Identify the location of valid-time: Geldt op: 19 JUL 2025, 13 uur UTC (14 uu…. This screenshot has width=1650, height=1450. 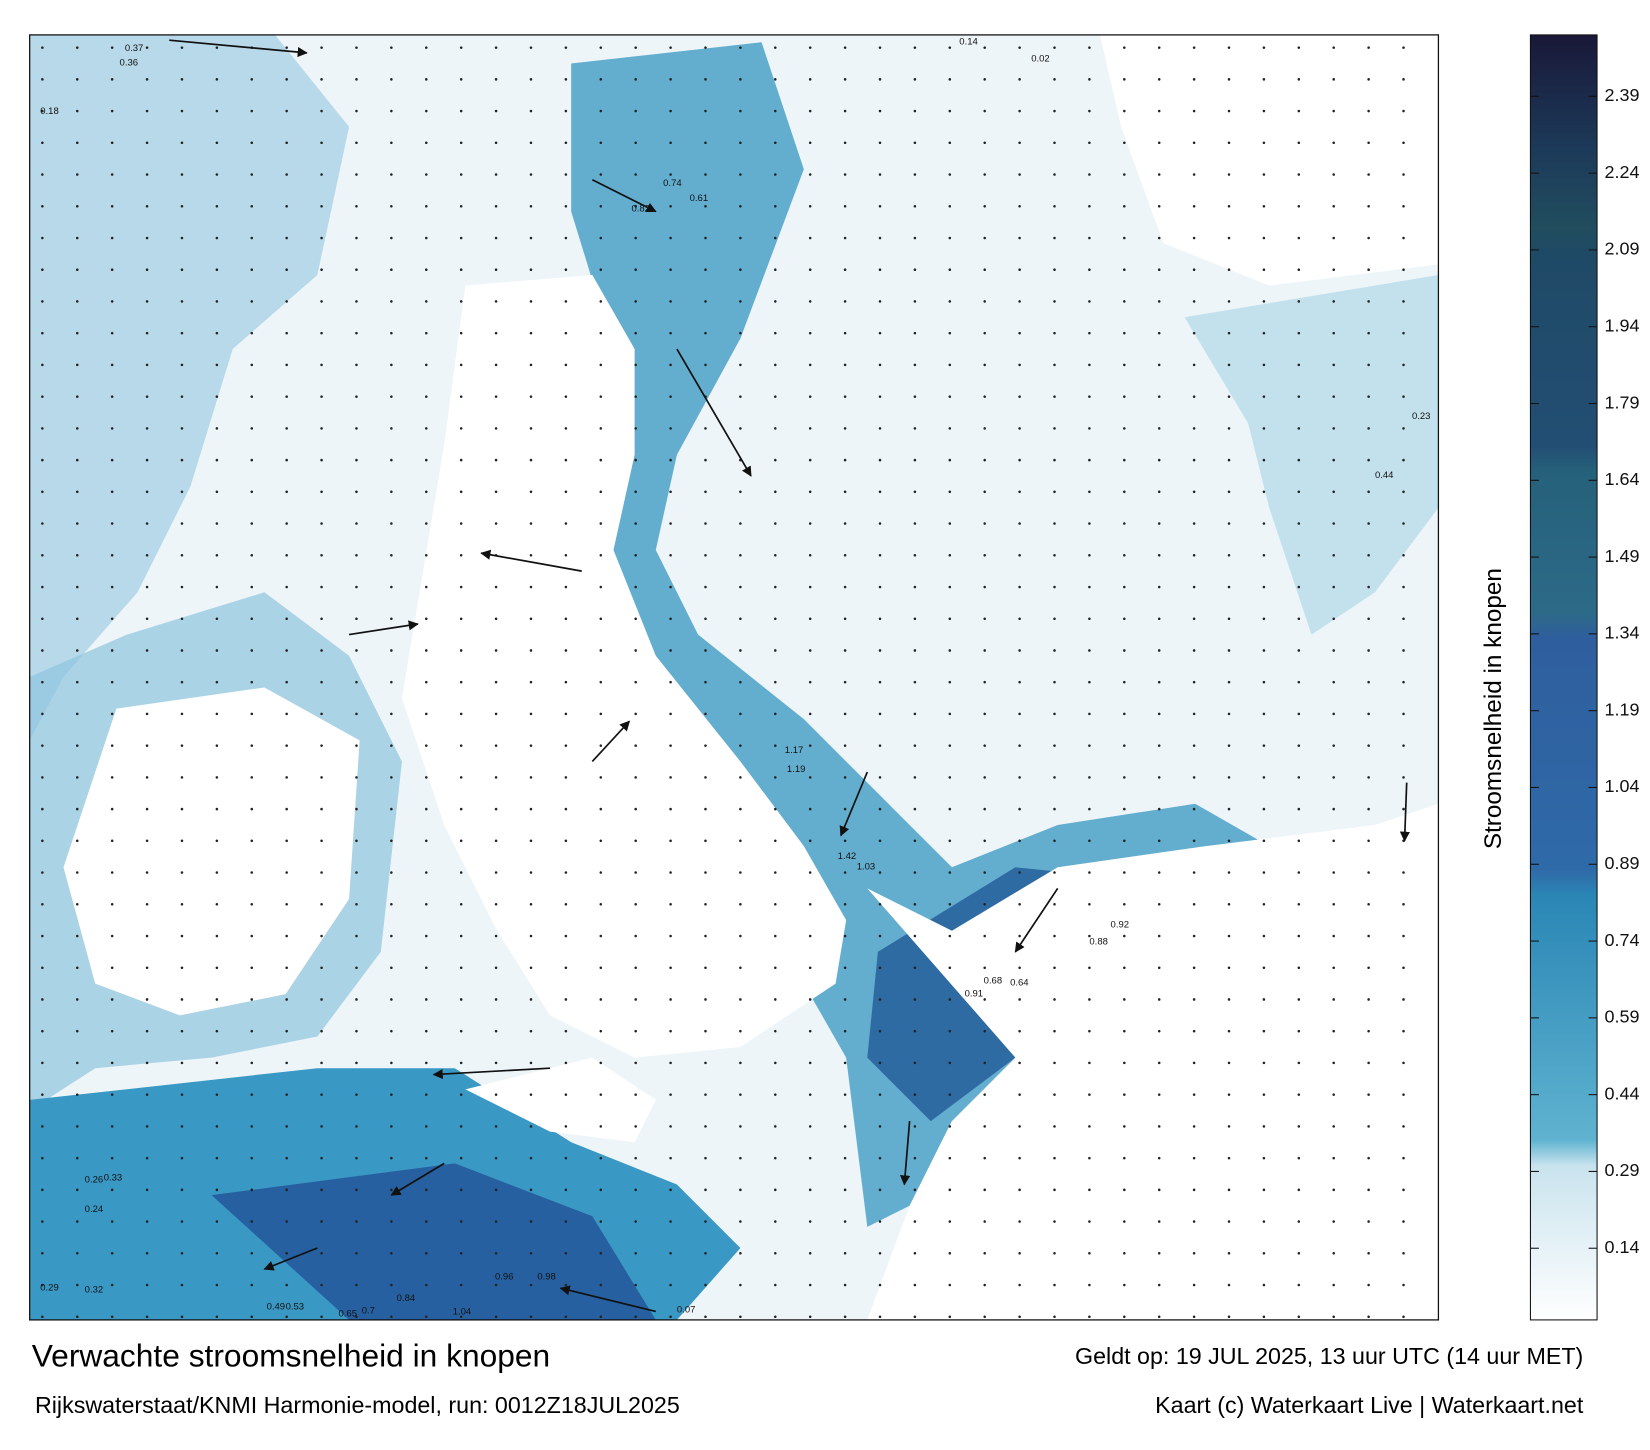
(1329, 1356).